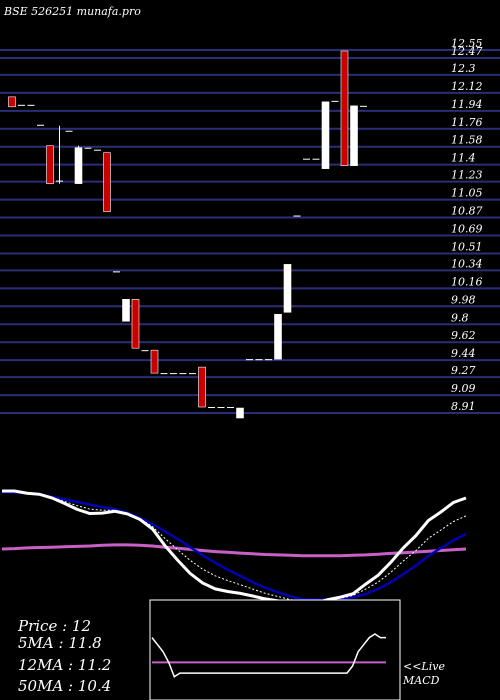 The width and height of the screenshot is (500, 700). Describe the element at coordinates (463, 335) in the screenshot. I see `y-tick-label: 9.62` at that location.